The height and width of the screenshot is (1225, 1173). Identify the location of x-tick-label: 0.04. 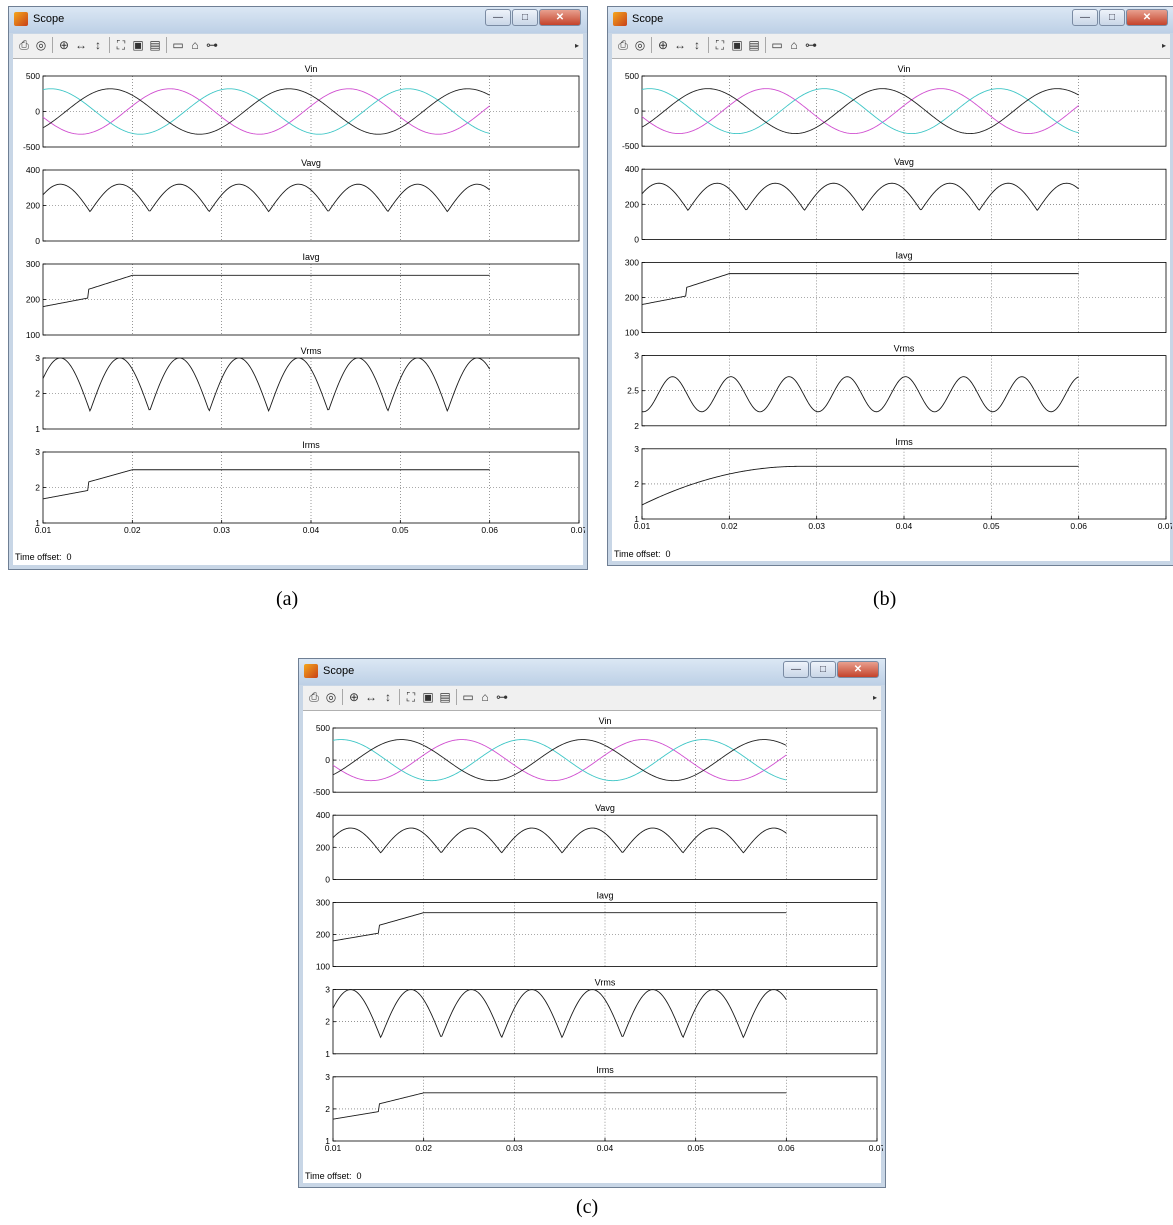
(605, 1148).